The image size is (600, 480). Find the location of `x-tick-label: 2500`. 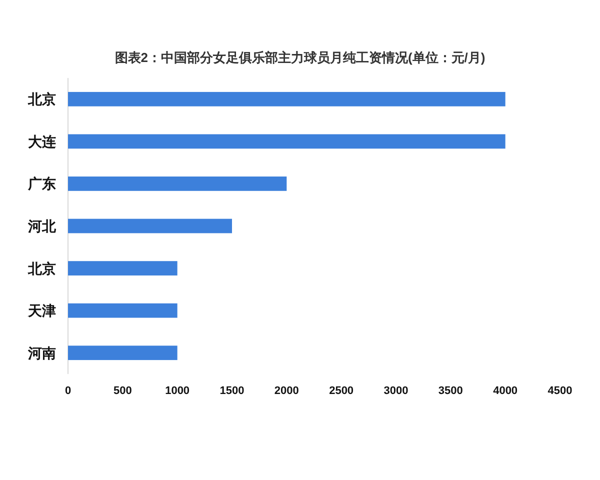

x-tick-label: 2500 is located at coordinates (341, 391).